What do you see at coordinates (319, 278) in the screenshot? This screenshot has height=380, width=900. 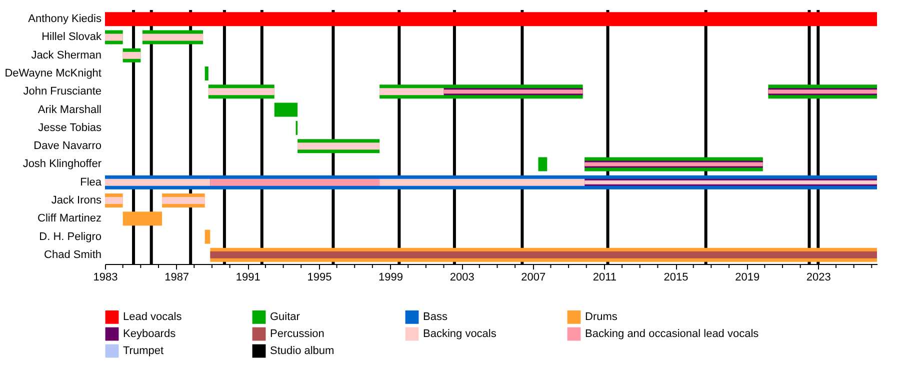 I see `x-tick-label: 1995` at bounding box center [319, 278].